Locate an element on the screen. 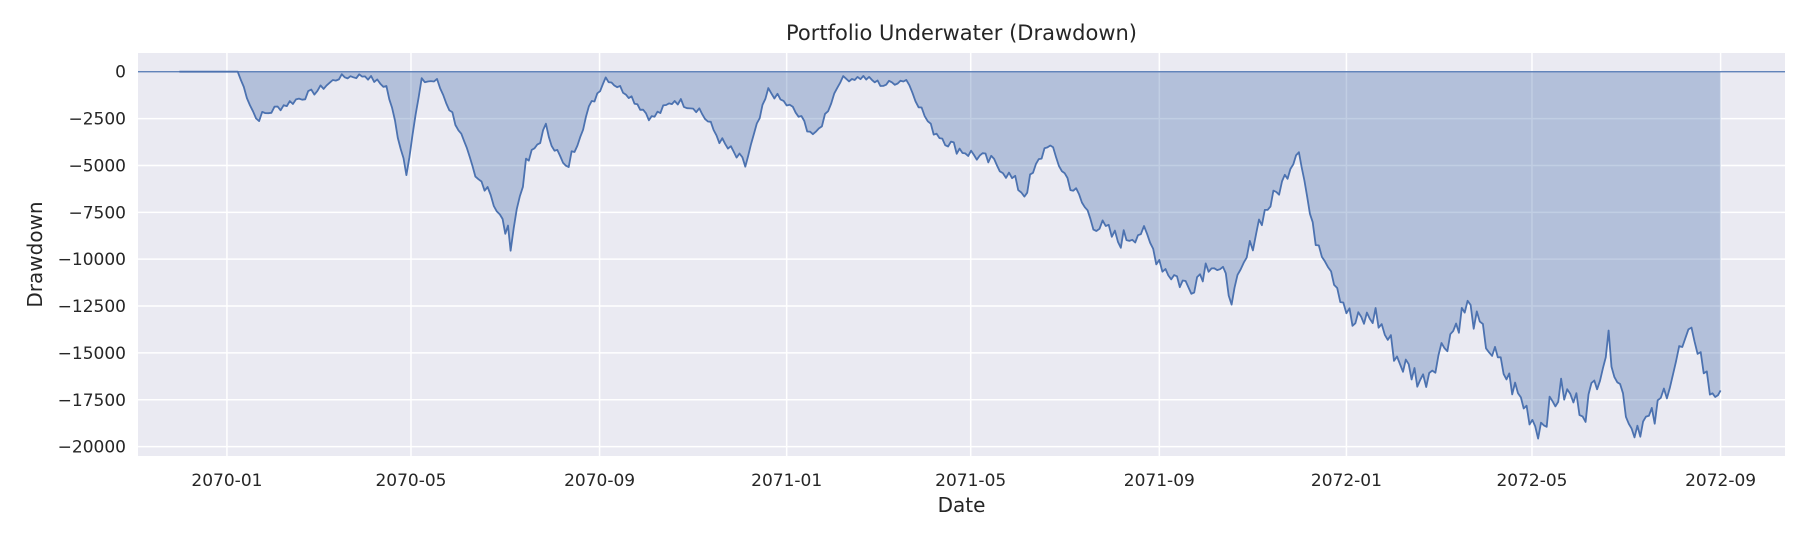 The height and width of the screenshot is (540, 1800). y-tick-label: −20000 is located at coordinates (92, 448).